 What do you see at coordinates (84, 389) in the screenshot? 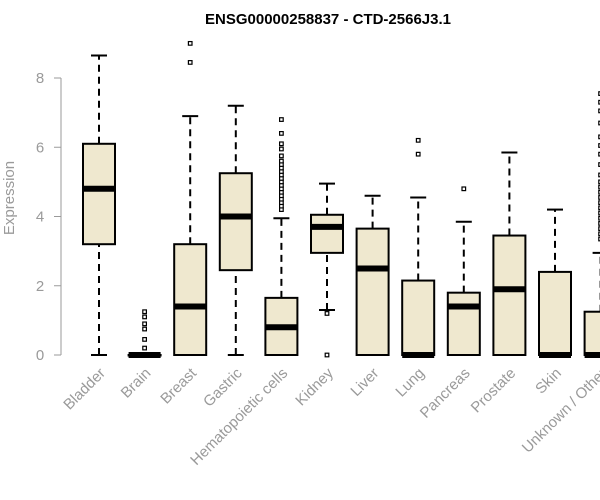
I see `x-tick-label: Bladder` at bounding box center [84, 389].